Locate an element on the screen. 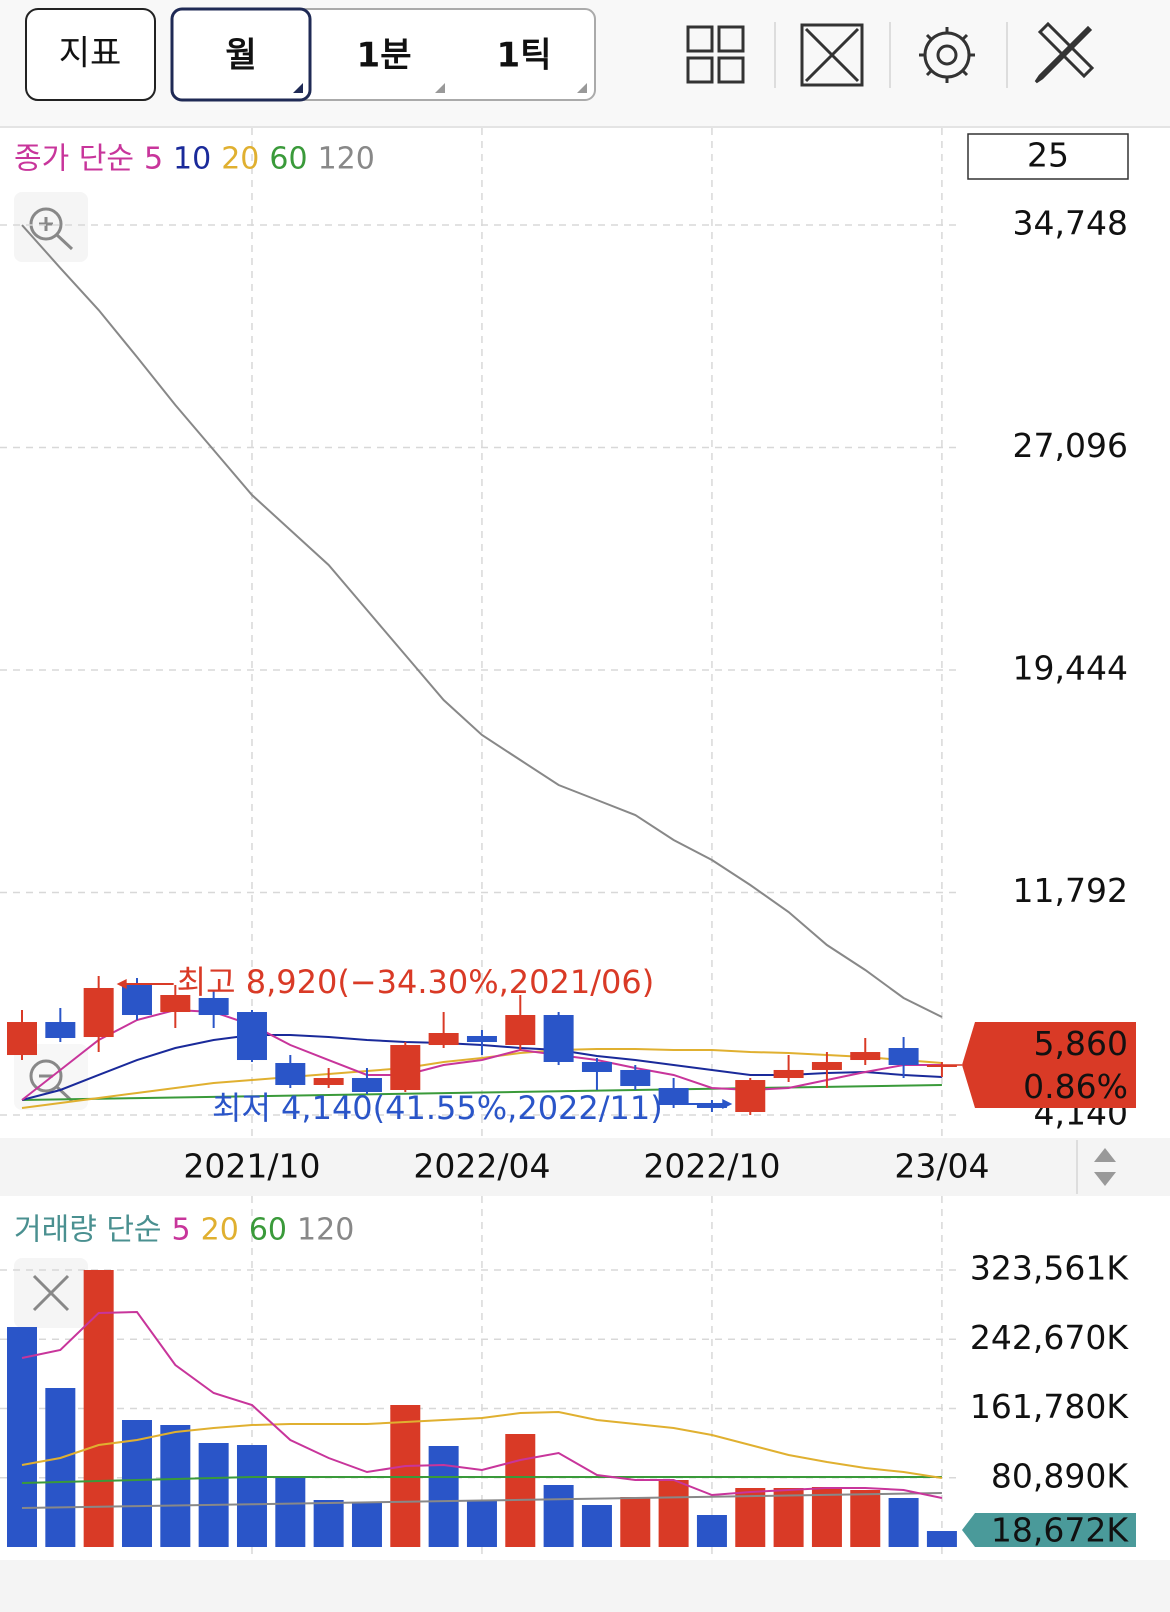 This screenshot has width=1170, height=1612. settings-icon is located at coordinates (947, 55).